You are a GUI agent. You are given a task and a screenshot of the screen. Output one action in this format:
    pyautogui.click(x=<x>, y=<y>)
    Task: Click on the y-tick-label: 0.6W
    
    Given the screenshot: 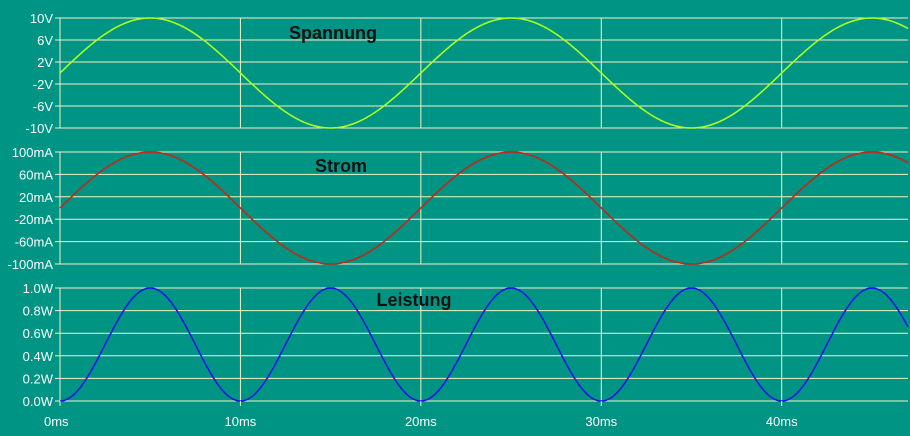 What is the action you would take?
    pyautogui.click(x=38, y=333)
    